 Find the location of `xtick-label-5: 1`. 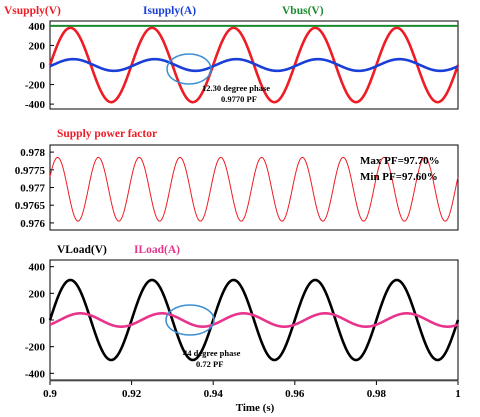

xtick-label-5: 1 is located at coordinates (458, 394).